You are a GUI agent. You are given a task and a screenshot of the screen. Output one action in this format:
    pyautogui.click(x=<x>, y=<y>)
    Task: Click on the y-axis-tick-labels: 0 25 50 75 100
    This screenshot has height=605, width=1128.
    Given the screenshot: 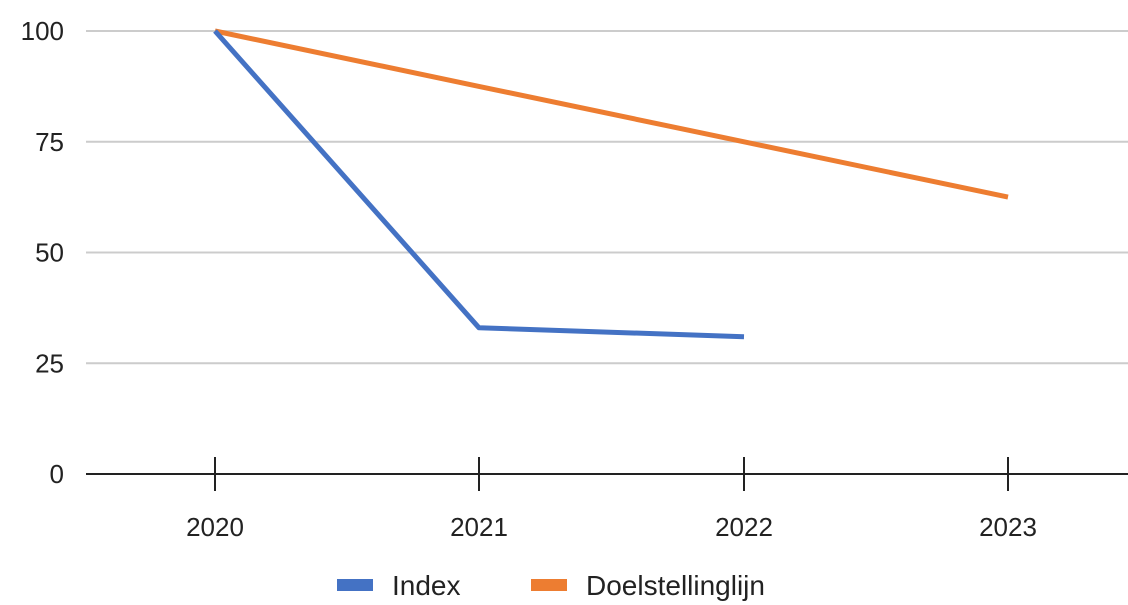 What is the action you would take?
    pyautogui.click(x=42, y=252)
    